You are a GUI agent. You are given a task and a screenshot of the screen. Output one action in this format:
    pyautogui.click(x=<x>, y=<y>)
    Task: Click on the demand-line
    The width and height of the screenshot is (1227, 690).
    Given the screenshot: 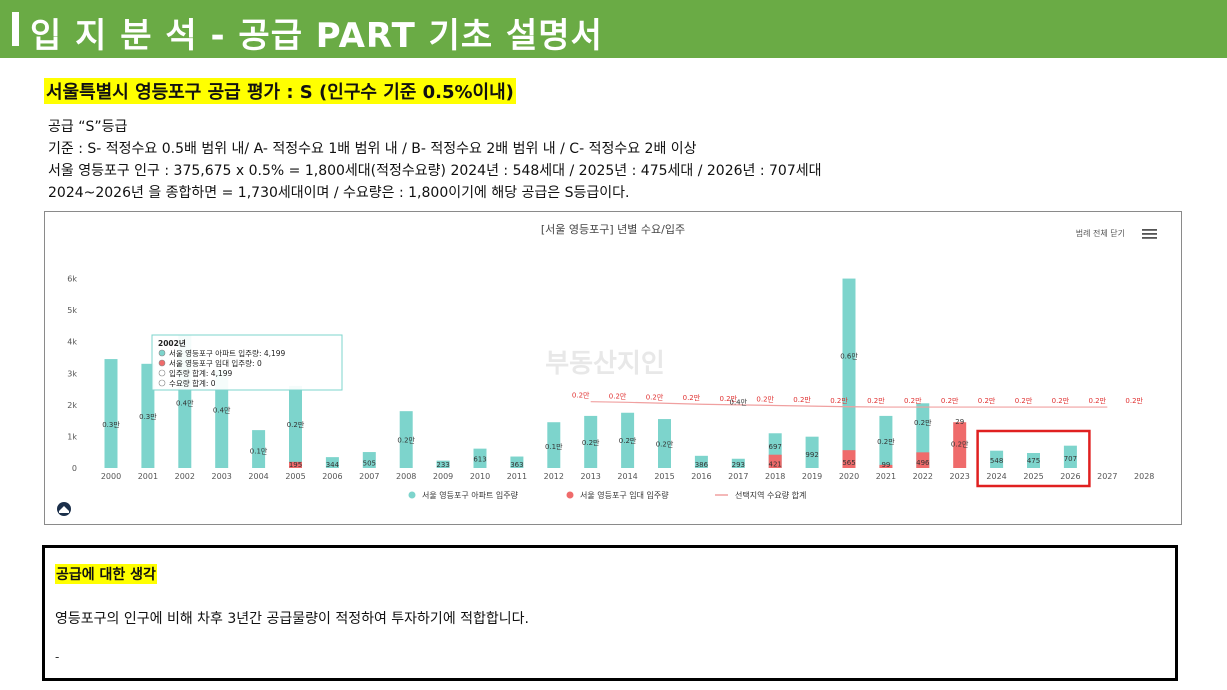 What is the action you would take?
    pyautogui.click(x=849, y=404)
    